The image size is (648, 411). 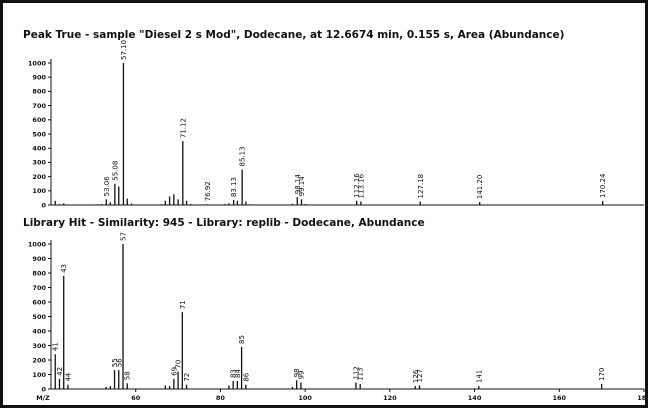 I want to click on peak-label: 98.14, so click(x=298, y=184).